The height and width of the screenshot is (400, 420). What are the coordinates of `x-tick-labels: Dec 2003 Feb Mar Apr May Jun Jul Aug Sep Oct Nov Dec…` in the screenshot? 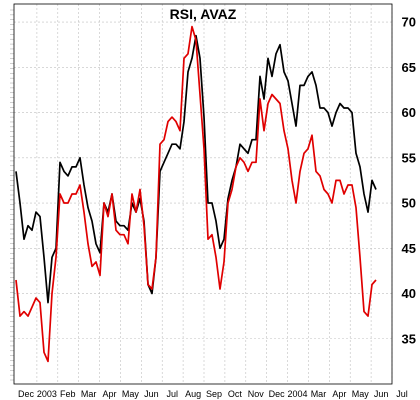 It's located at (213, 394).